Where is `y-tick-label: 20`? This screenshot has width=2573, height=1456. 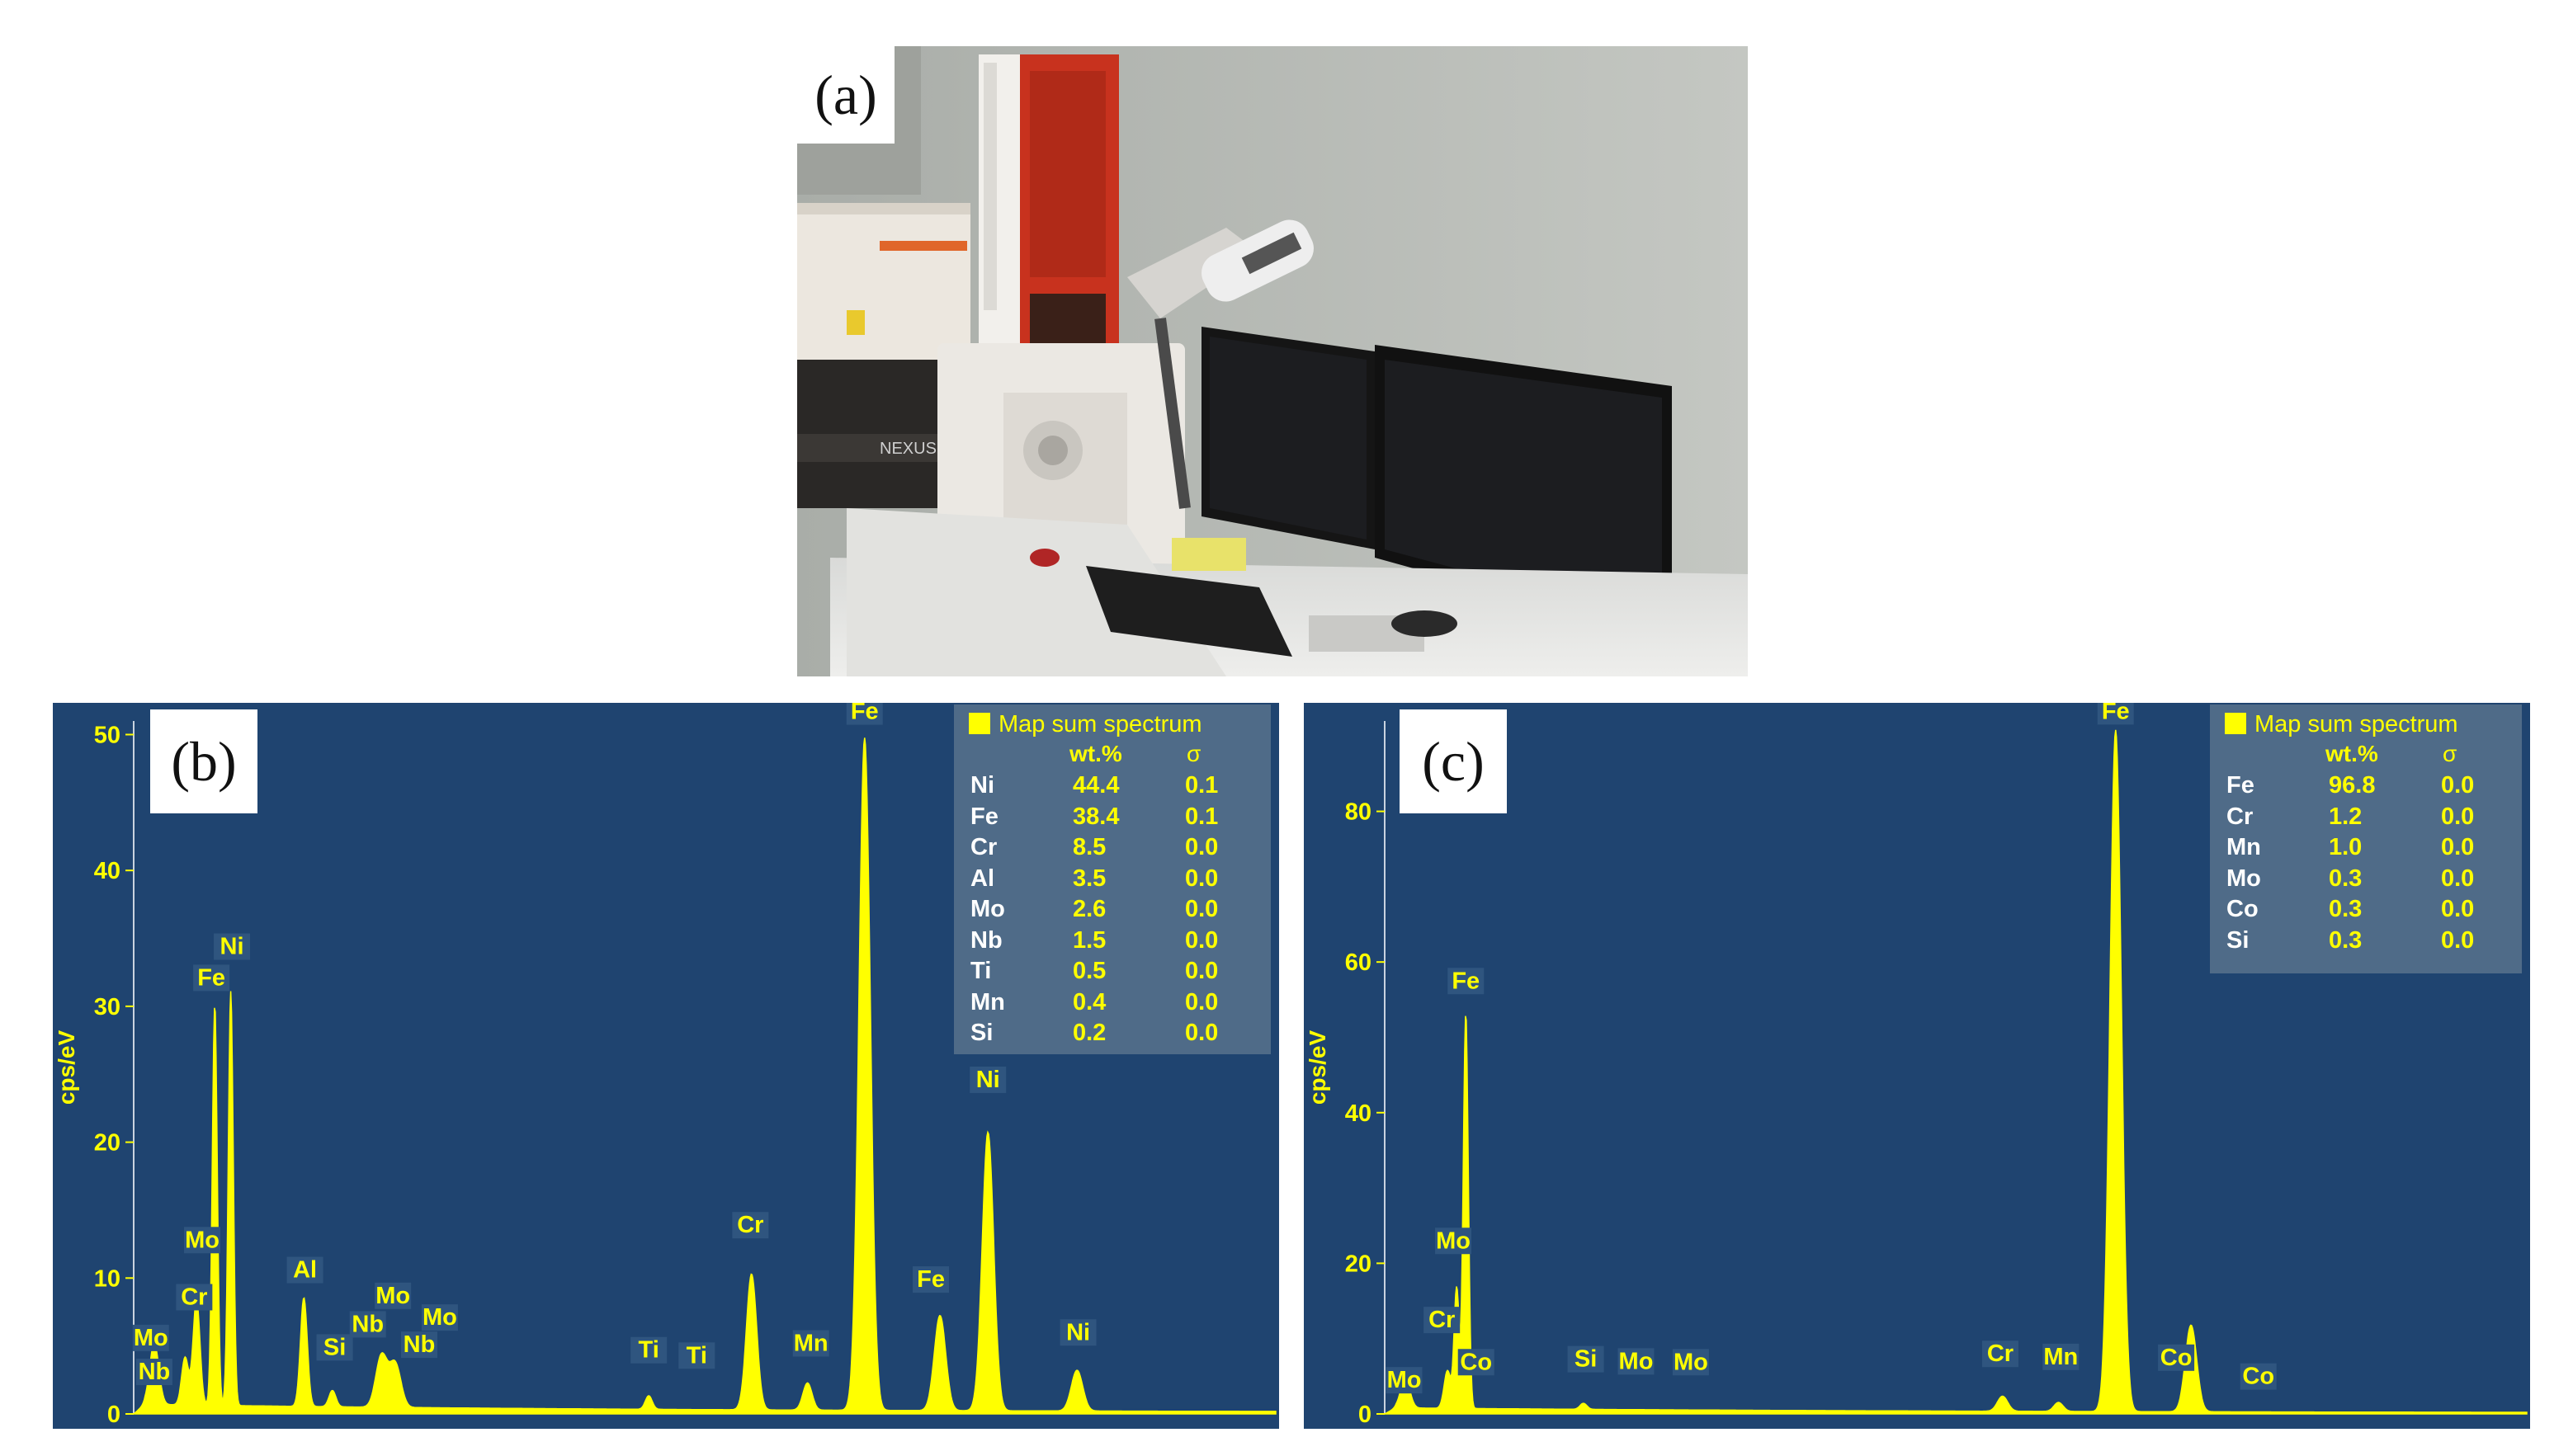
y-tick-label: 20 is located at coordinates (1358, 1264).